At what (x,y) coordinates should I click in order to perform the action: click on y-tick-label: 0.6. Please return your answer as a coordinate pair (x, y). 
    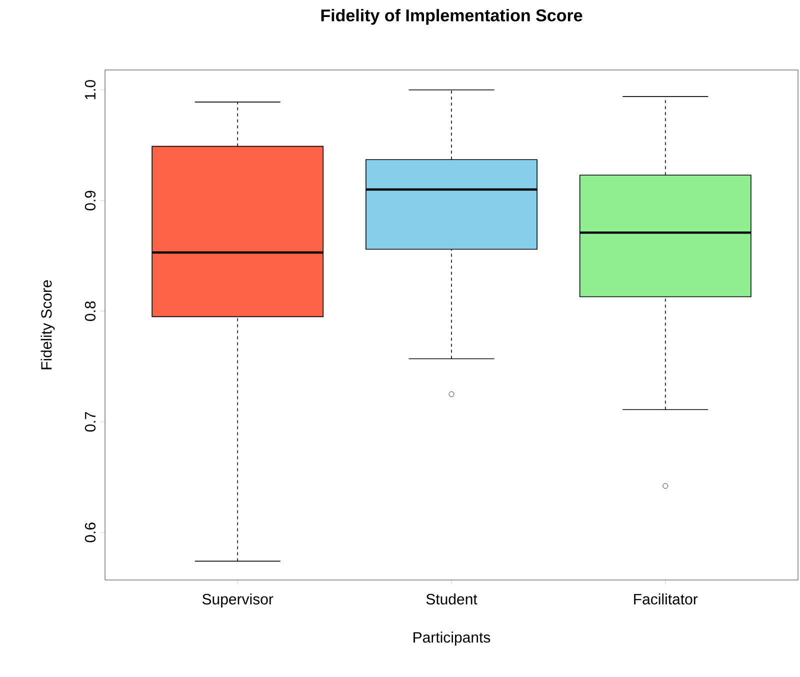
    Looking at the image, I should click on (90, 532).